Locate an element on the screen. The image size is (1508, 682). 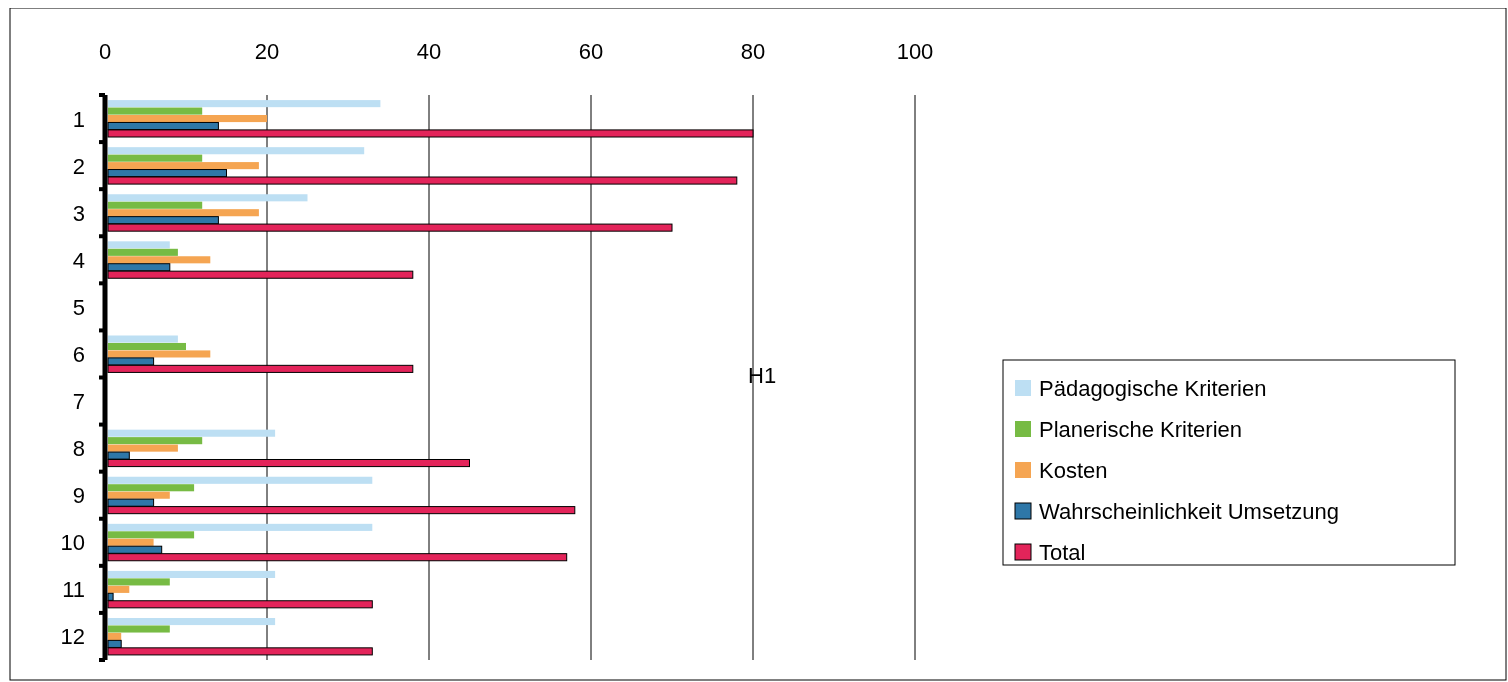
x-tick-label: 60 is located at coordinates (591, 51).